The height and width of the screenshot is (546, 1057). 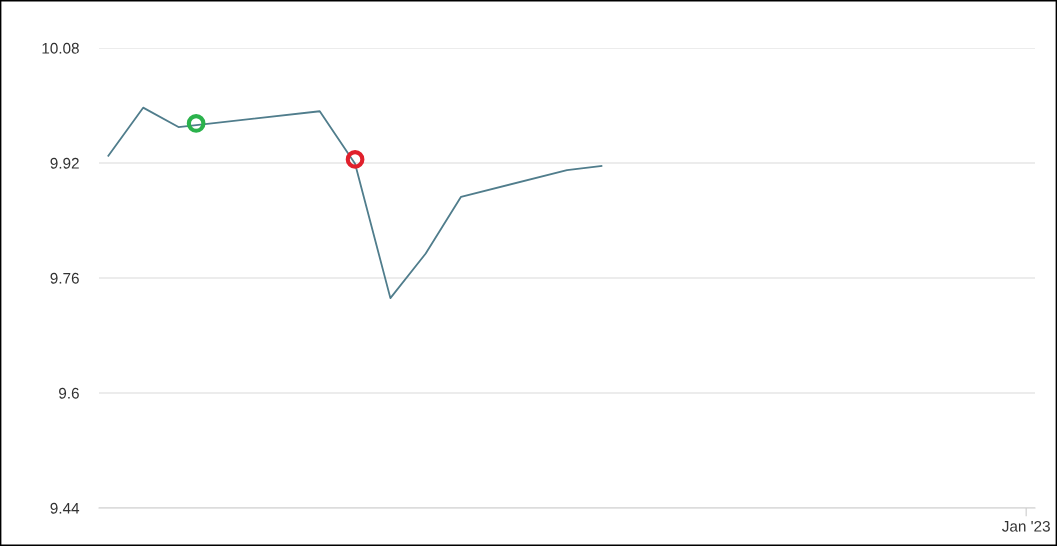 What do you see at coordinates (69, 393) in the screenshot?
I see `y-tick-label: 9.6` at bounding box center [69, 393].